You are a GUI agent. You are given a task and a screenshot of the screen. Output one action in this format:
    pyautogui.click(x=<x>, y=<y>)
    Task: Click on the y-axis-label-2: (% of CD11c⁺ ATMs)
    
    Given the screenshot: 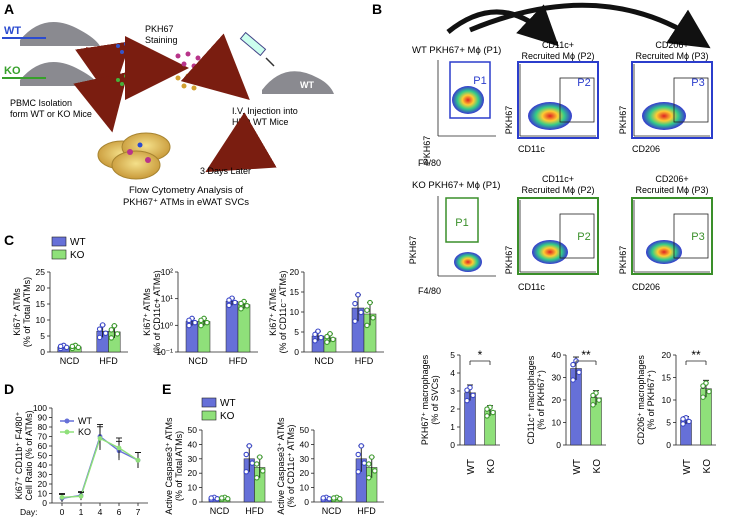 What is the action you would take?
    pyautogui.click(x=291, y=466)
    